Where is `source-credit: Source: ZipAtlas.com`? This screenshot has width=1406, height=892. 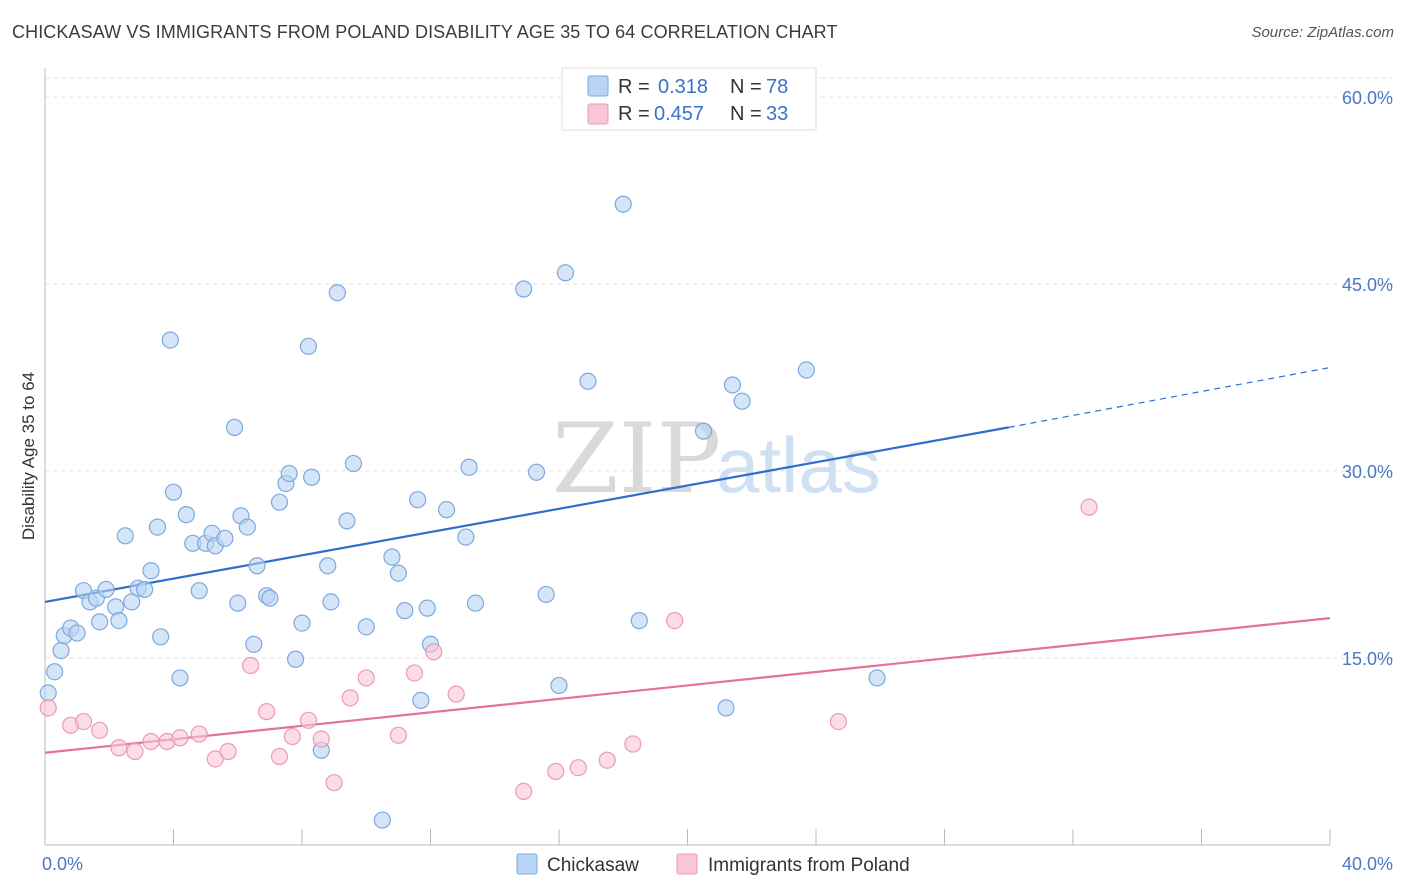 source-credit: Source: ZipAtlas.com is located at coordinates (1322, 32).